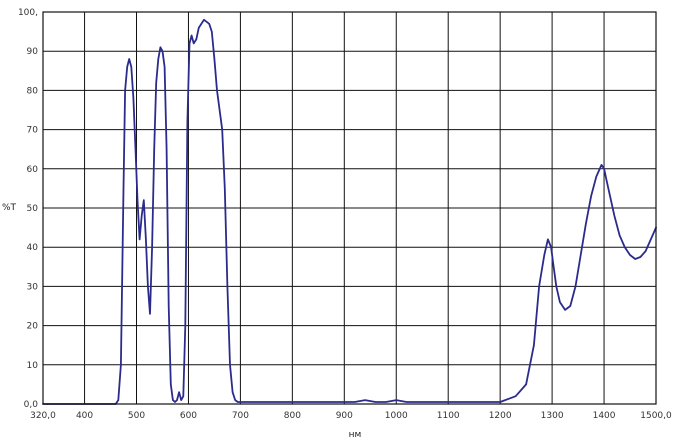 The image size is (680, 442). I want to click on y-tick-label: 10, so click(33, 366).